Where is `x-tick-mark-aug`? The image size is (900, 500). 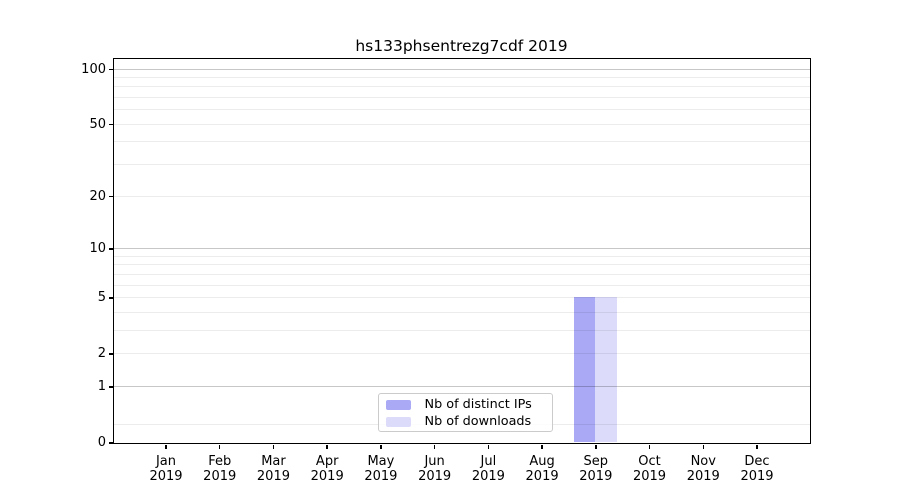 x-tick-mark-aug is located at coordinates (542, 446).